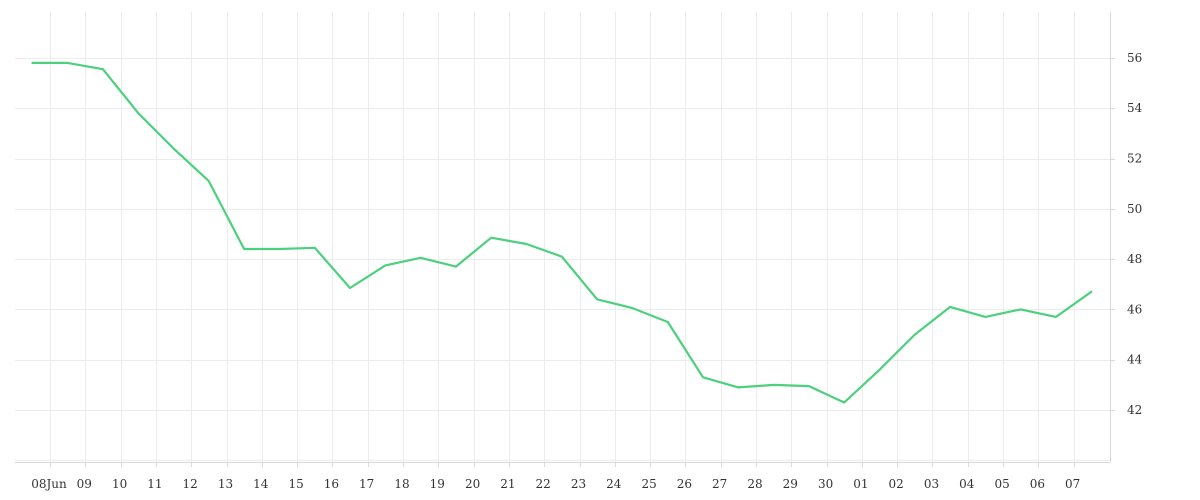 The width and height of the screenshot is (1200, 500). What do you see at coordinates (261, 484) in the screenshot?
I see `x-tick-label: 14` at bounding box center [261, 484].